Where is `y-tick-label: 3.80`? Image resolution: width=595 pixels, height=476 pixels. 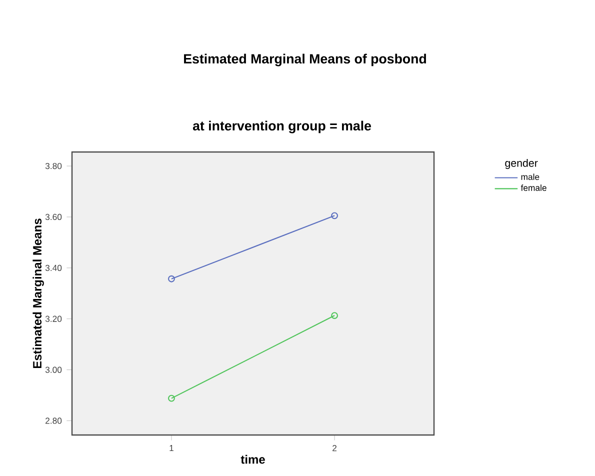 y-tick-label: 3.80 is located at coordinates (53, 166).